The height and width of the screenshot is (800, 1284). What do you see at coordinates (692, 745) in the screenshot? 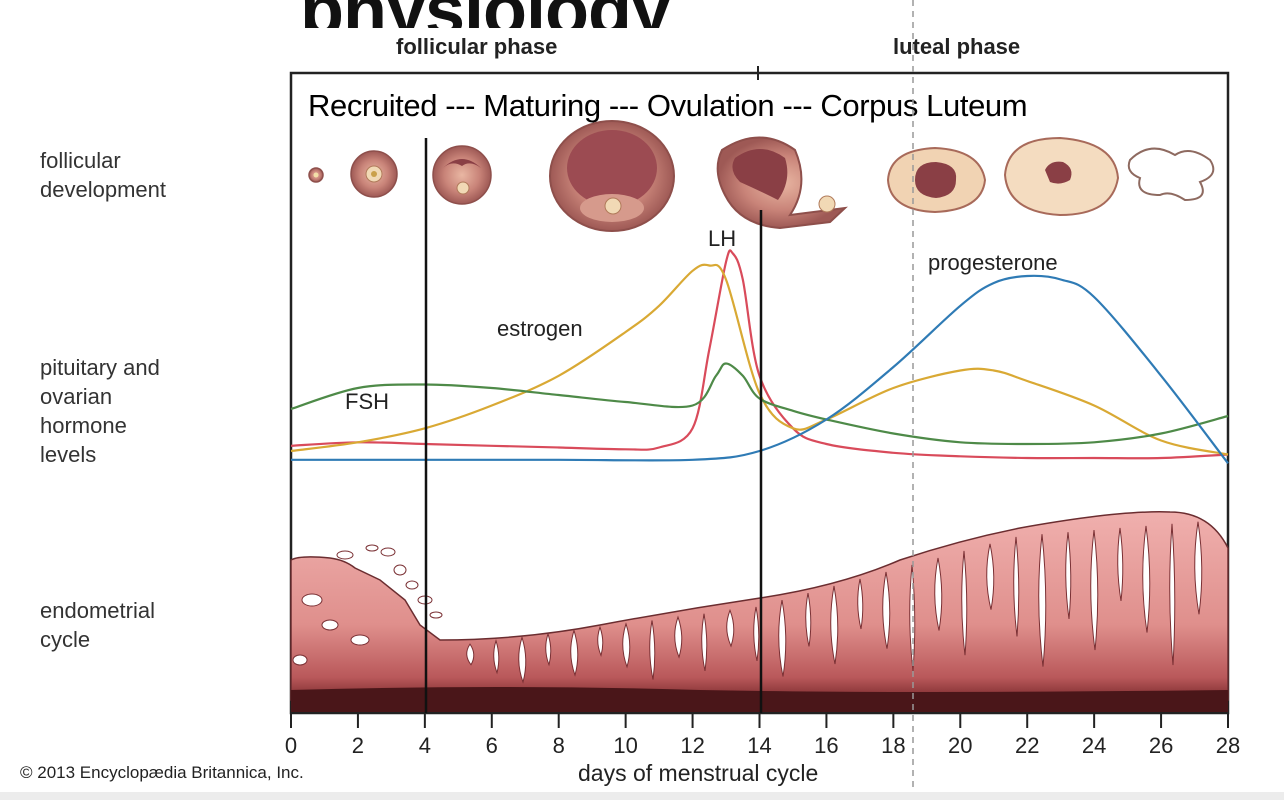
I see `x-tick-label: 12` at bounding box center [692, 745].